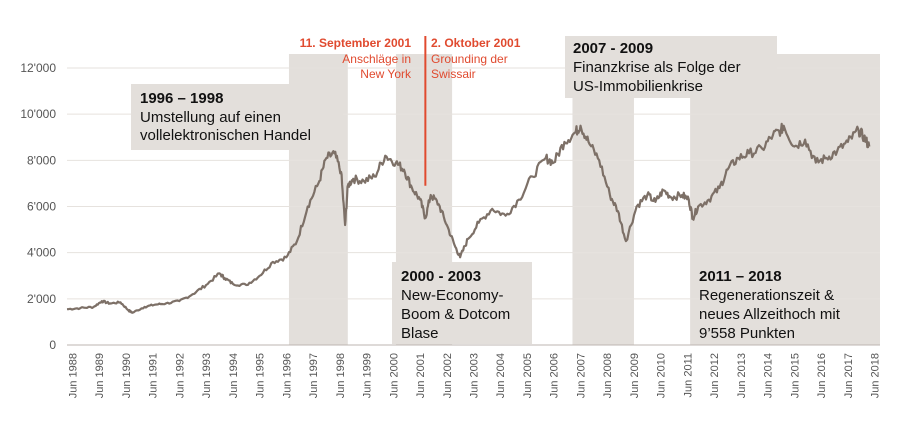 The image size is (900, 430). I want to click on annotation-title: 2007 - 2009, so click(613, 48).